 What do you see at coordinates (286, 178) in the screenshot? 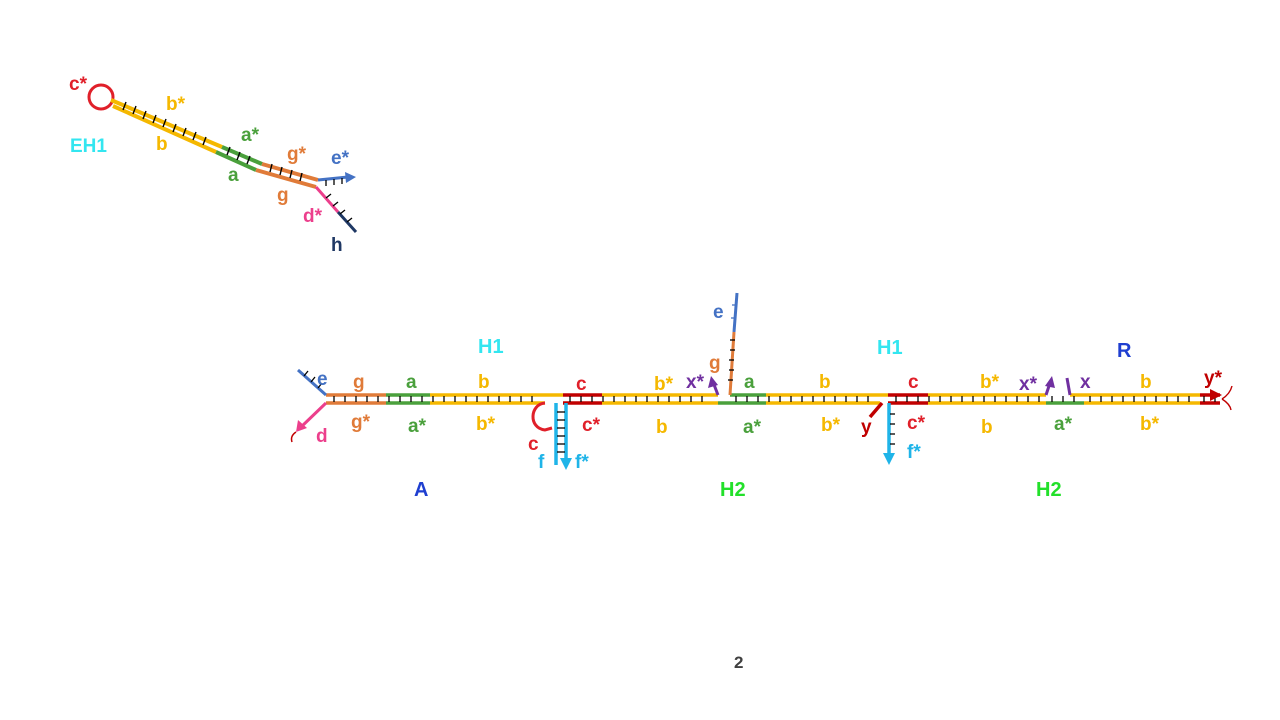
I see `eh1-strand-g` at bounding box center [286, 178].